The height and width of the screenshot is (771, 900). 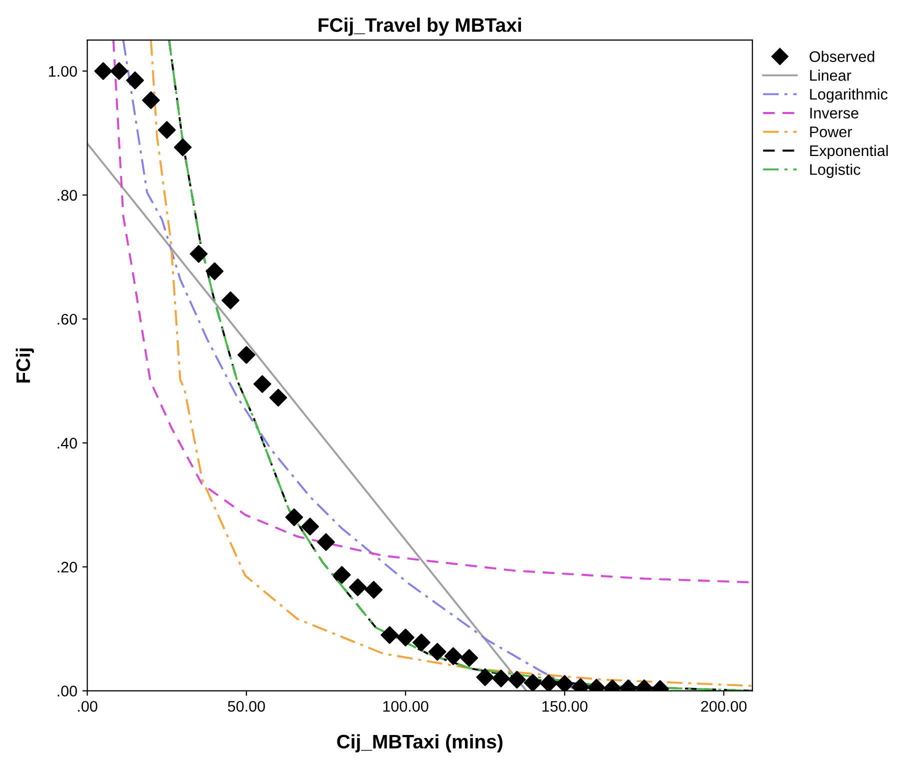 What do you see at coordinates (67, 567) in the screenshot?
I see `y-tick-label: .20` at bounding box center [67, 567].